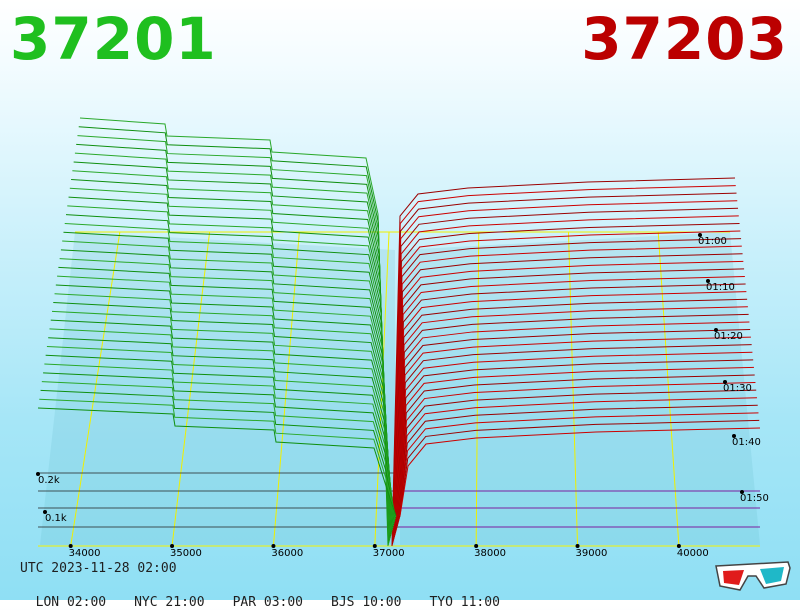 The width and height of the screenshot is (800, 610). Describe the element at coordinates (752, 576) in the screenshot. I see `3d-glasses-icon` at that location.